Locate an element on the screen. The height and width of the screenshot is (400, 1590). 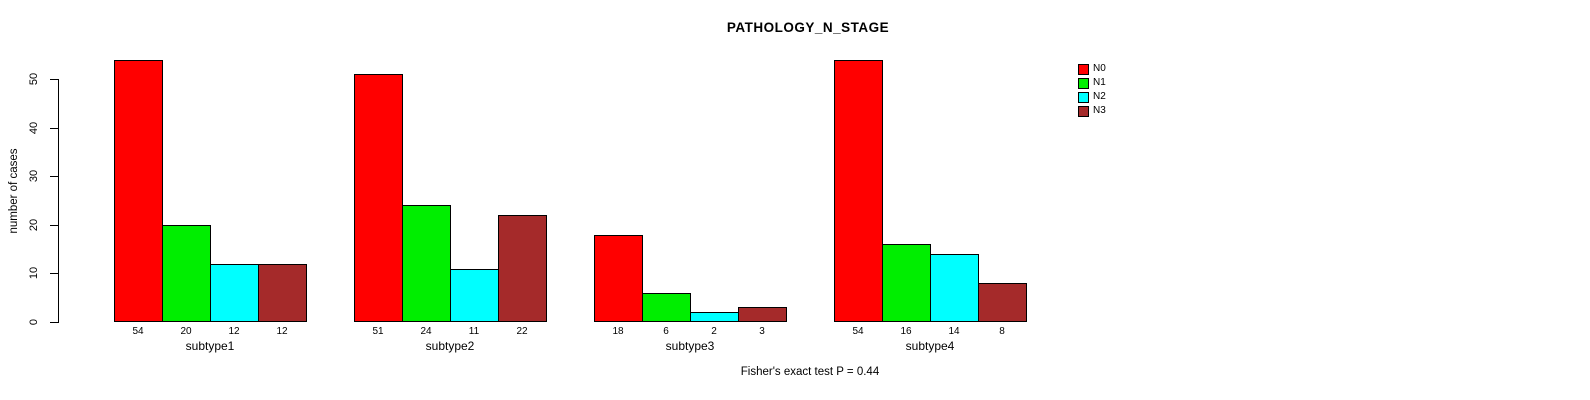
legend-label-n1: N1 is located at coordinates (1099, 82).